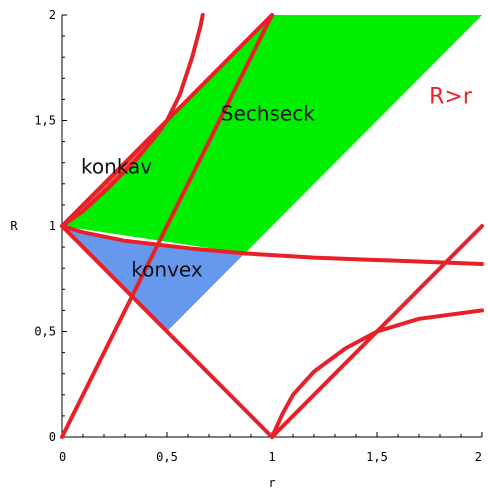 Image resolution: width=488 pixels, height=490 pixels. Describe the element at coordinates (478, 457) in the screenshot. I see `x-tick-label: 2` at that location.